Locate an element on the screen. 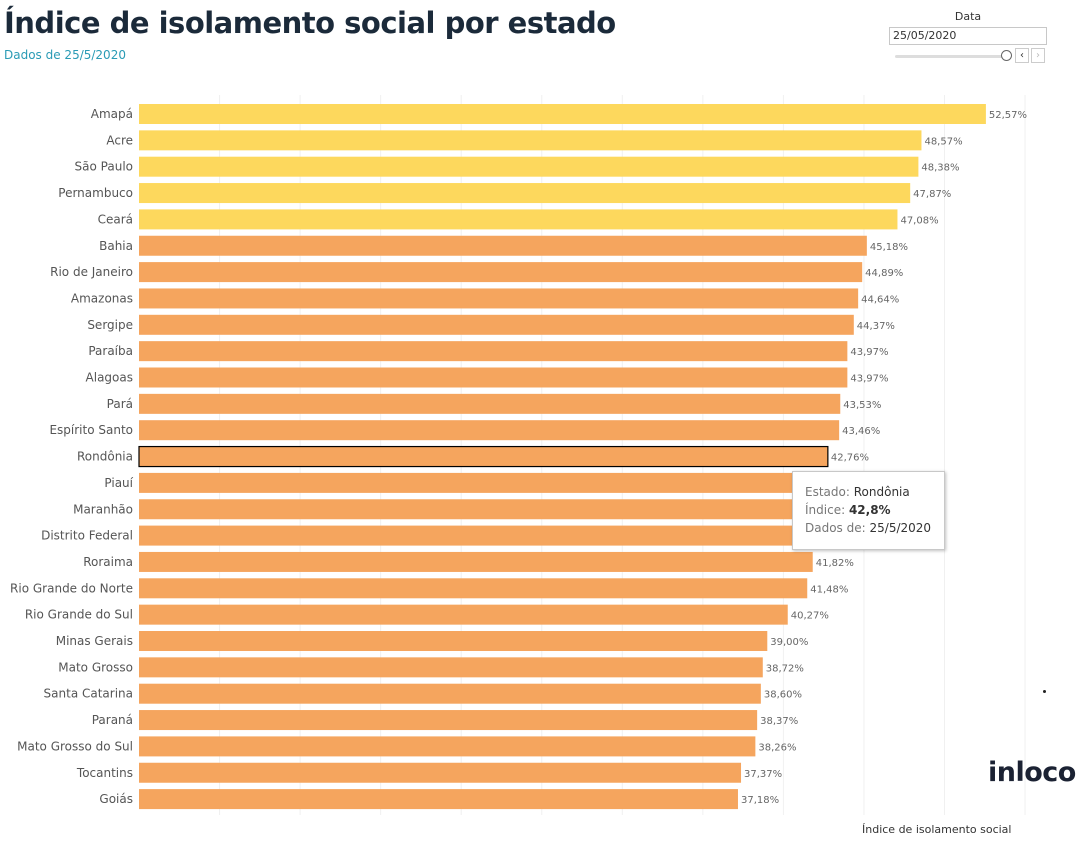  tooltip-indice-value: 42,8% is located at coordinates (869, 510).